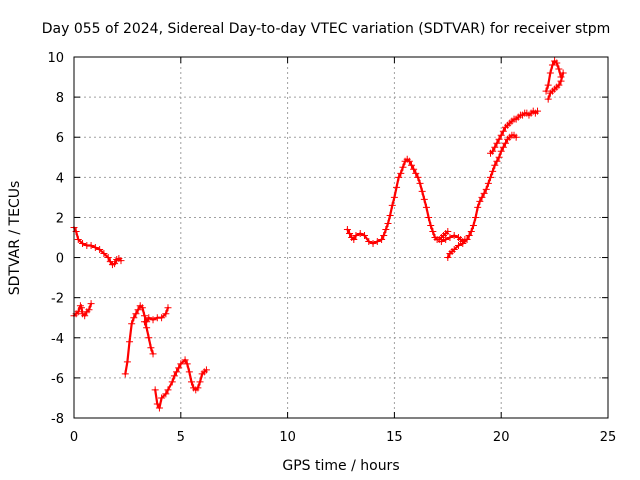 The image size is (640, 480). I want to click on x-tick-label: 20, so click(501, 437).